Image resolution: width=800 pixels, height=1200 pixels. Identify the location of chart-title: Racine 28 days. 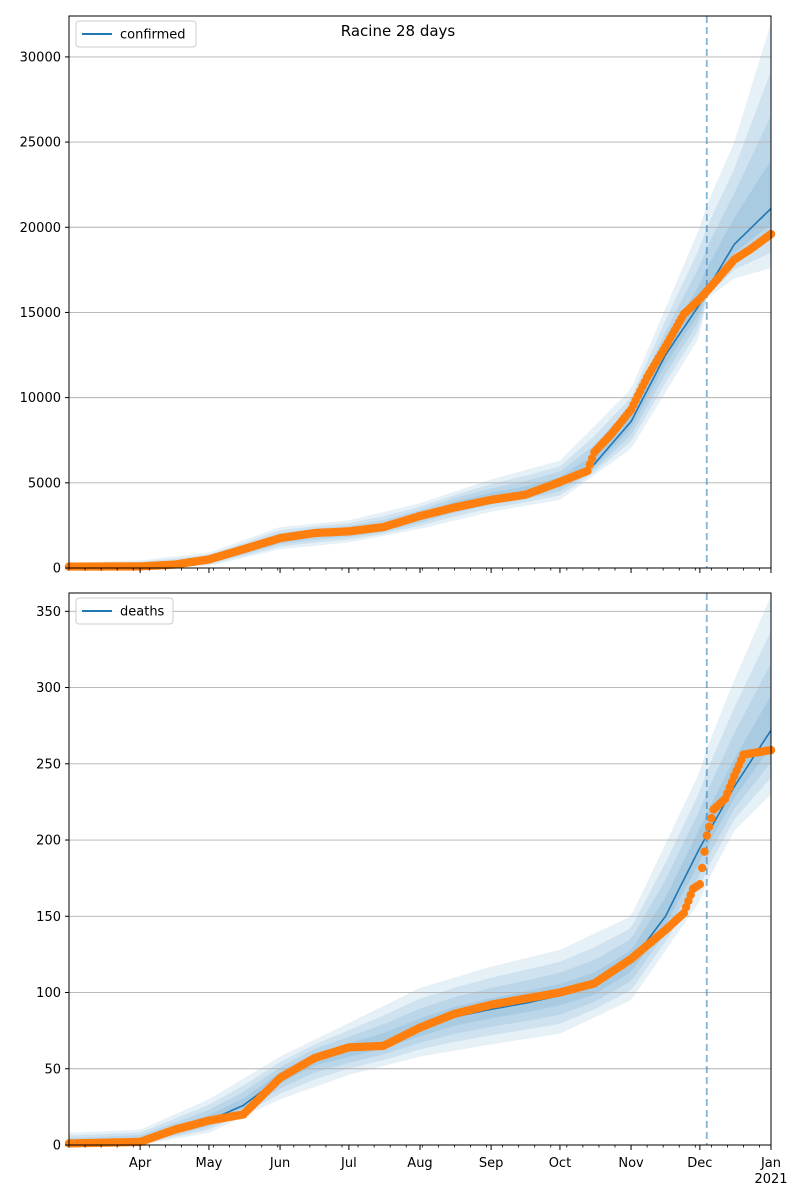
(398, 31).